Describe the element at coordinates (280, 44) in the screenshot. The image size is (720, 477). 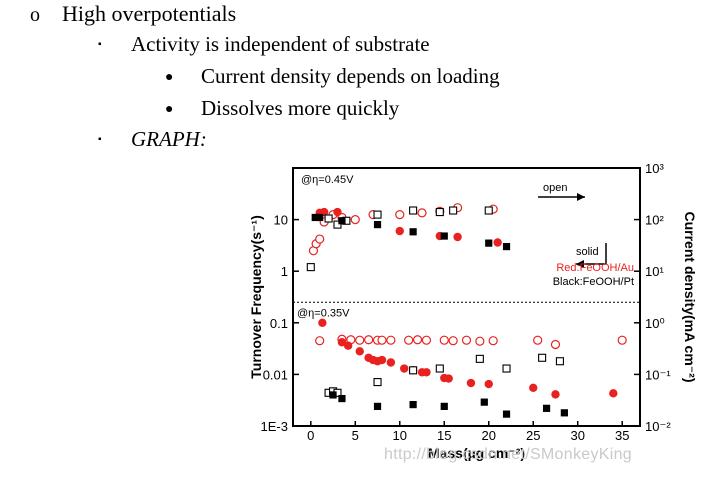
I see `bullet-text: Activity is independent of substrate` at that location.